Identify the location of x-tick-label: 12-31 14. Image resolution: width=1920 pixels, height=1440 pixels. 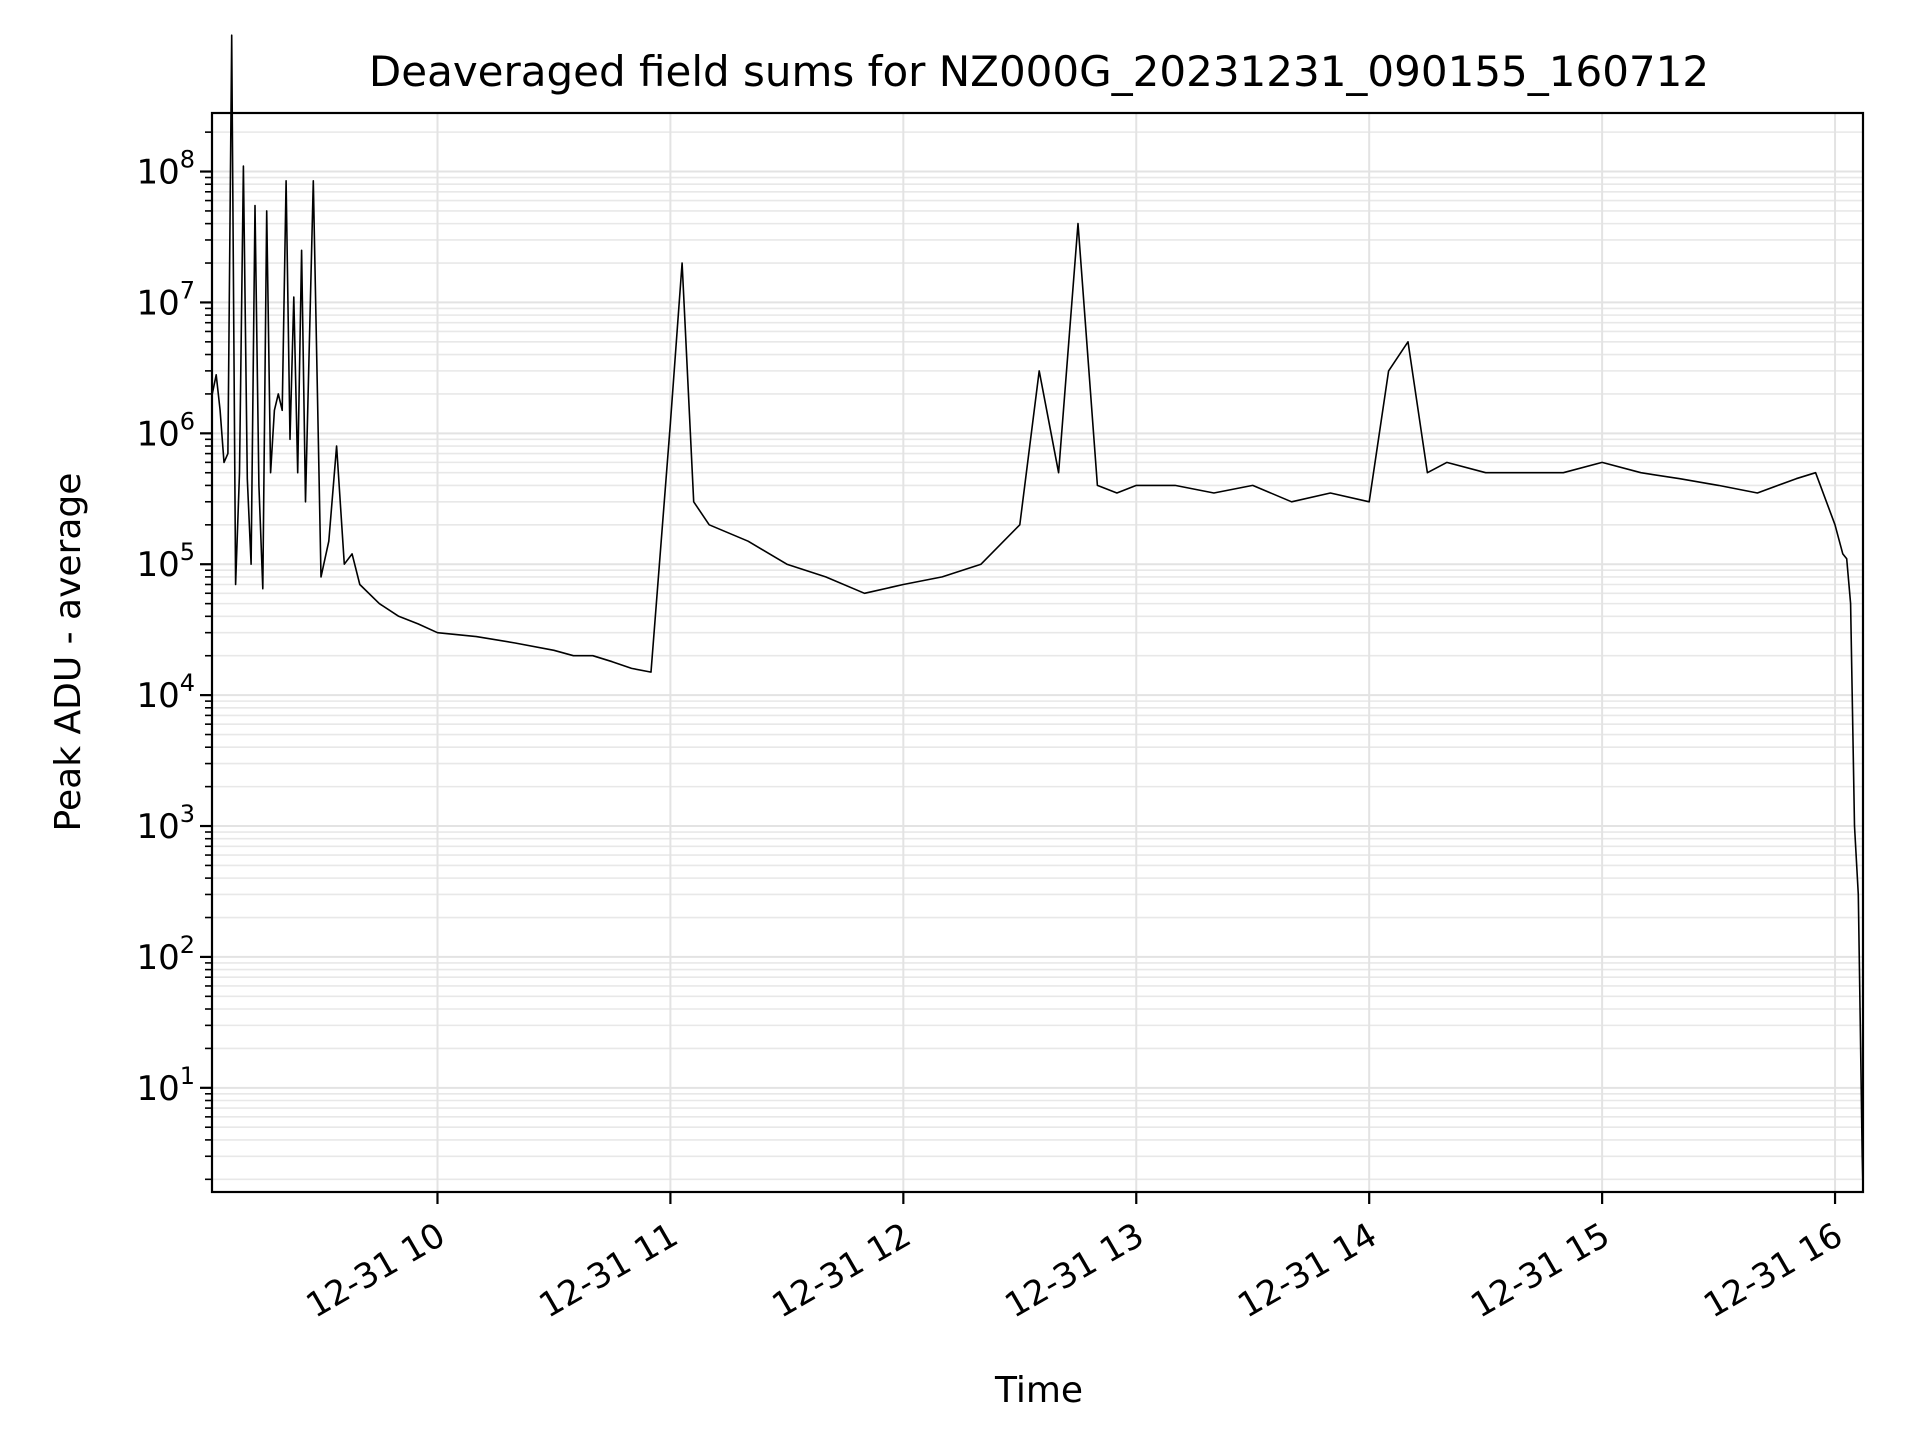
(1307, 1270).